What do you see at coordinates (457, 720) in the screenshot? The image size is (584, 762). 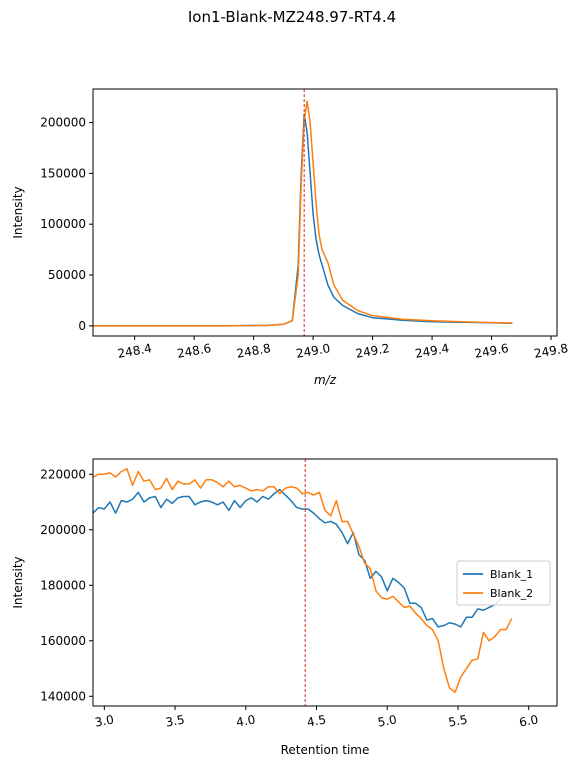 I see `x-tick-label: 5.5` at bounding box center [457, 720].